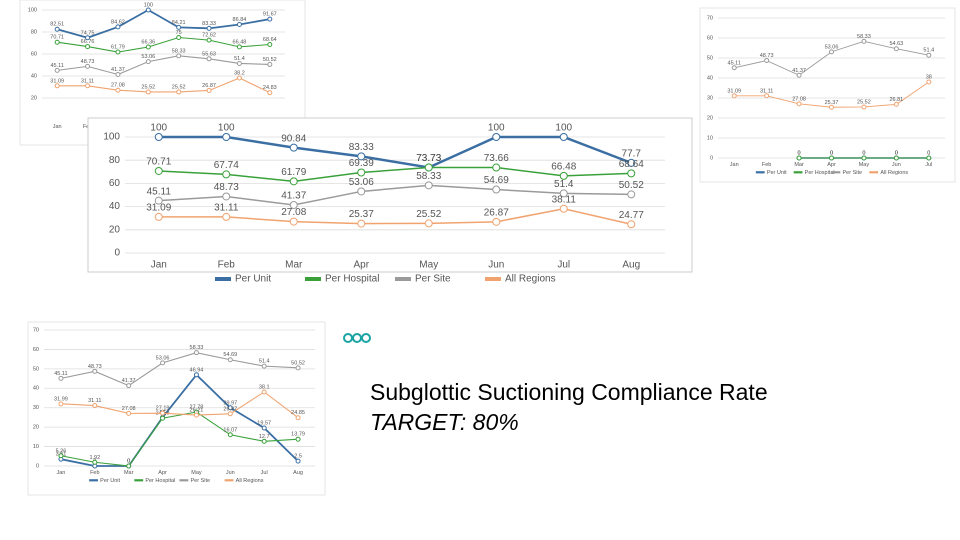  Describe the element at coordinates (36, 408) in the screenshot. I see `y-tick-label: 30` at that location.